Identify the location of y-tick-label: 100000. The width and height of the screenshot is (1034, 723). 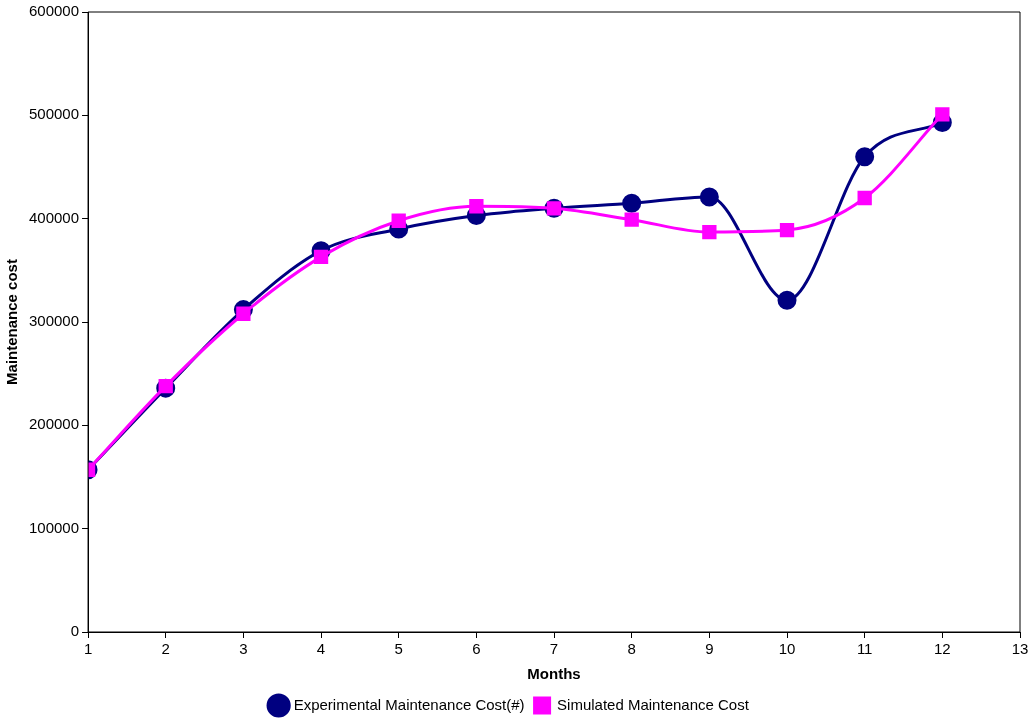
(54, 527).